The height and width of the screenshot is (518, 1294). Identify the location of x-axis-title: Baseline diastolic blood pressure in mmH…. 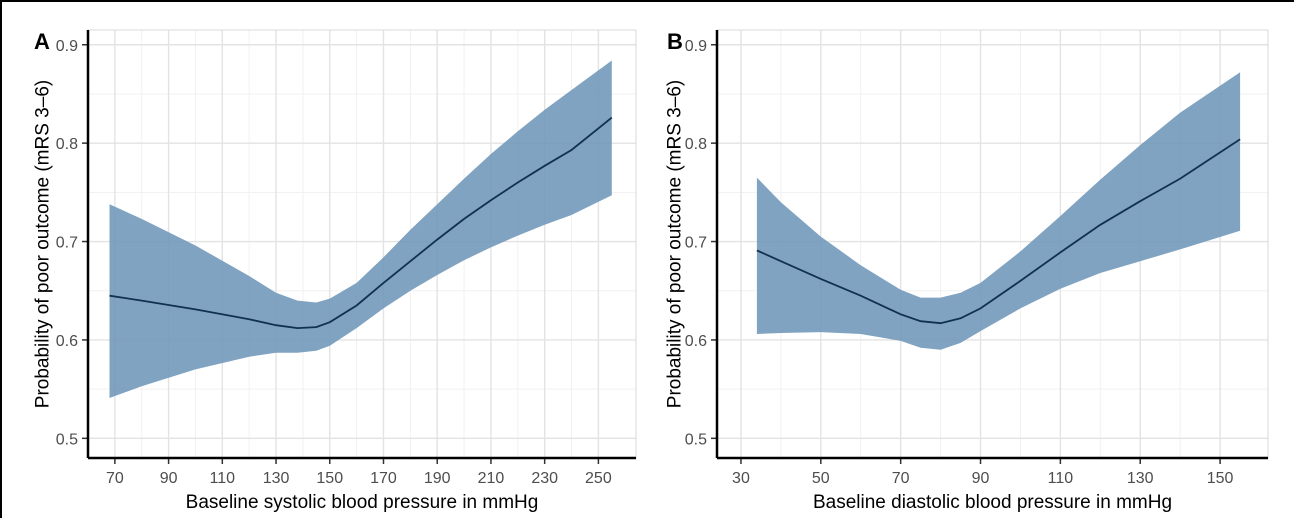
(992, 502).